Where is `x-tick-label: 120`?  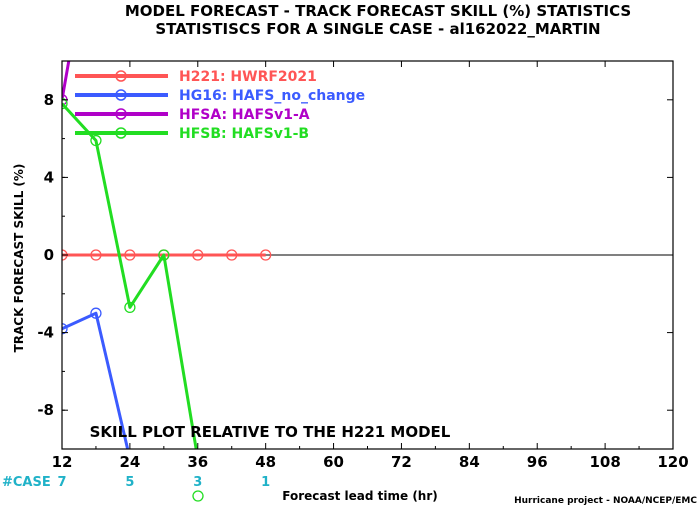
x-tick-label: 120 is located at coordinates (672, 462).